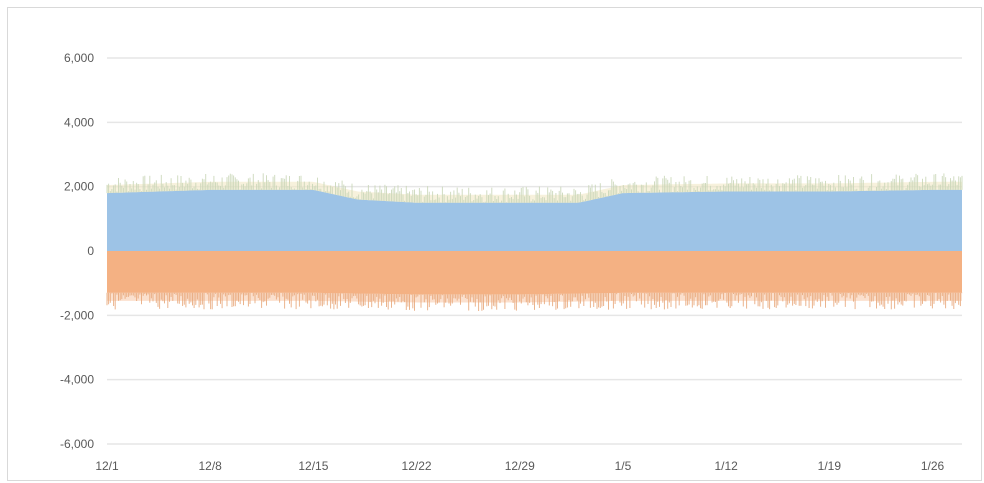  I want to click on x-tick-label: 12/1, so click(107, 466).